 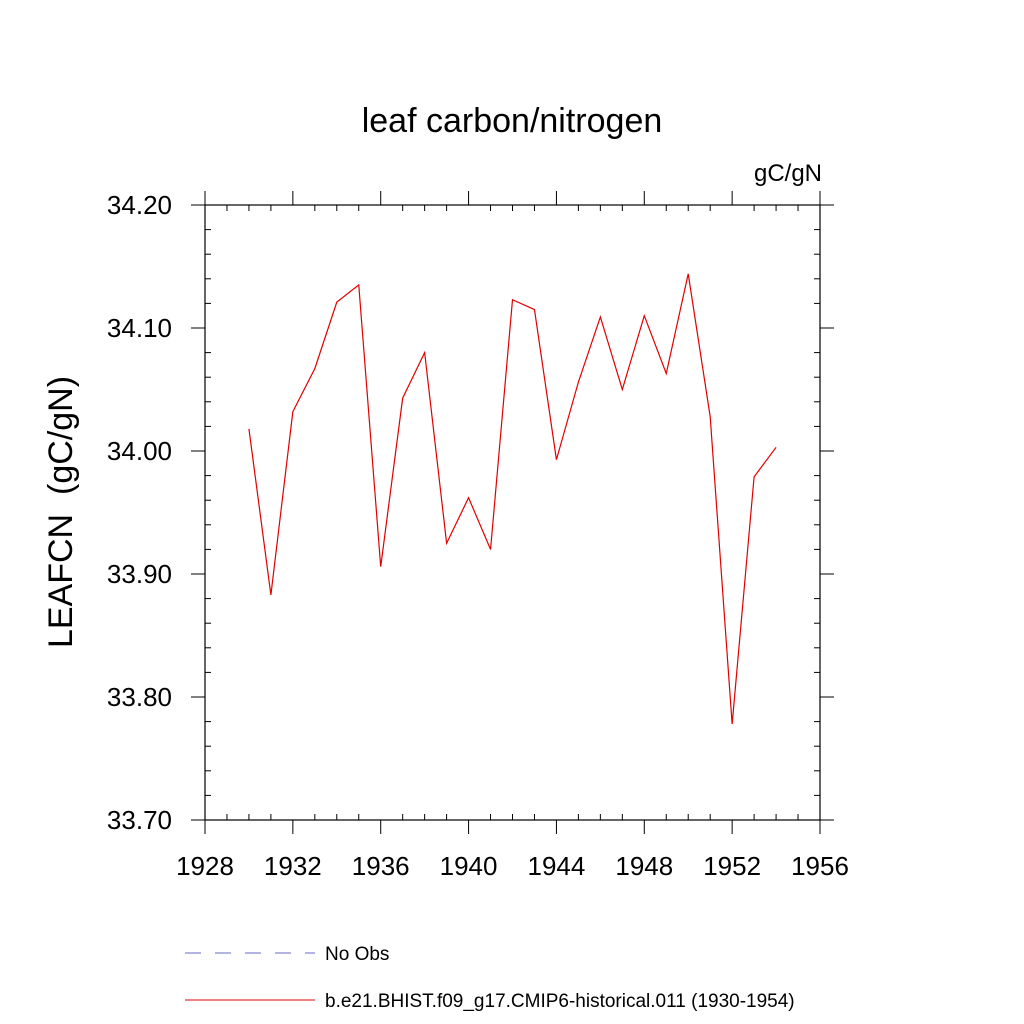 What do you see at coordinates (139, 820) in the screenshot?
I see `y-tick-label: 33.70` at bounding box center [139, 820].